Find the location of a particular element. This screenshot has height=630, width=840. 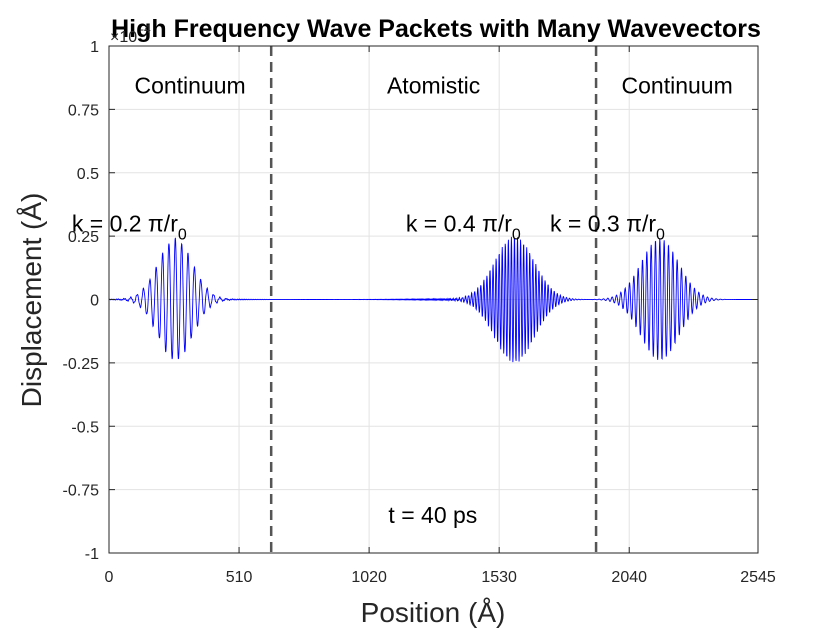

y-tick-label: -0.25 is located at coordinates (81, 364).